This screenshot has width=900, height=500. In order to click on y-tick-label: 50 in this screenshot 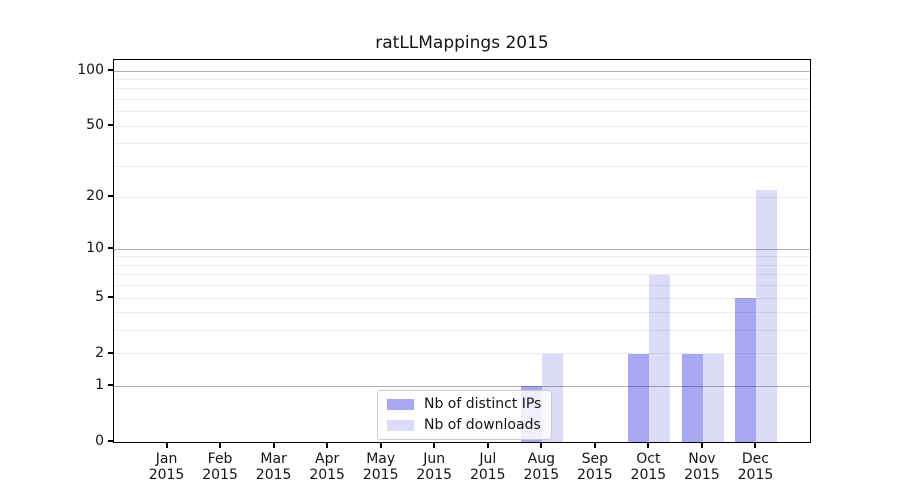, I will do `click(95, 125)`.